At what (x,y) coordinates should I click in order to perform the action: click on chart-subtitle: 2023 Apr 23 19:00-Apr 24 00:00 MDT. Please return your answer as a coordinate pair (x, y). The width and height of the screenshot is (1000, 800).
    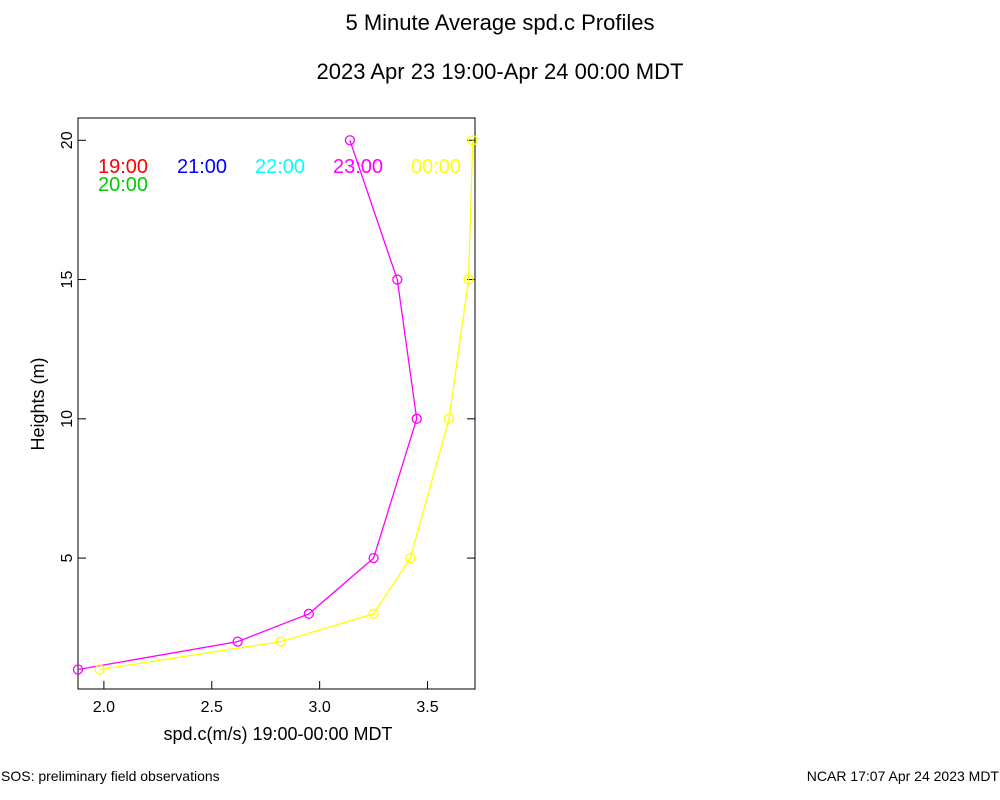
    Looking at the image, I should click on (500, 71).